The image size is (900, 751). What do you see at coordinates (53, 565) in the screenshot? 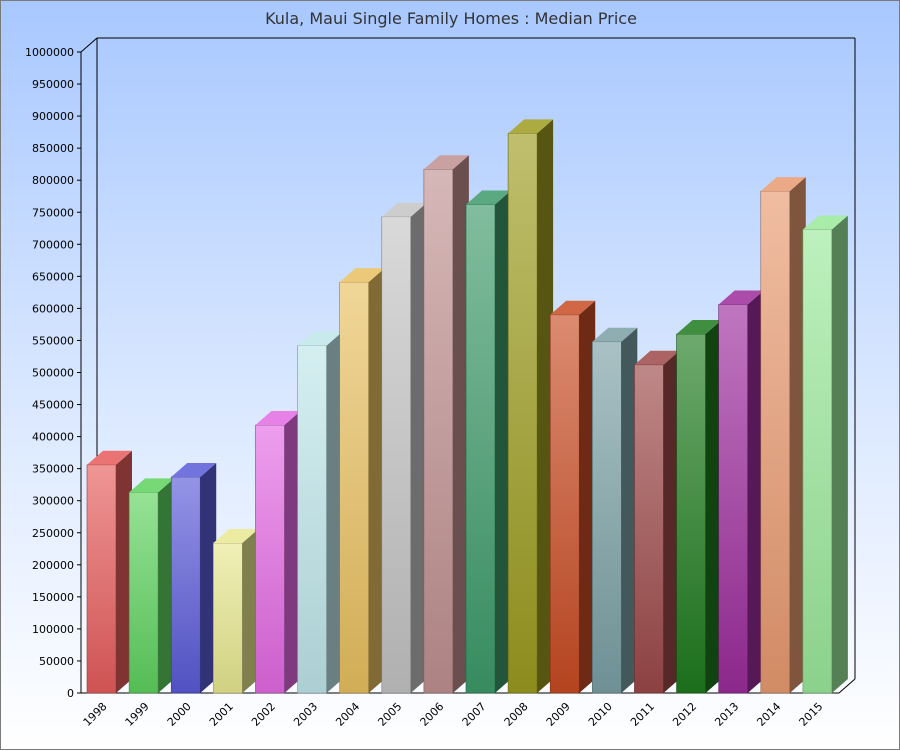
I see `y-tick-label: 200000` at bounding box center [53, 565].